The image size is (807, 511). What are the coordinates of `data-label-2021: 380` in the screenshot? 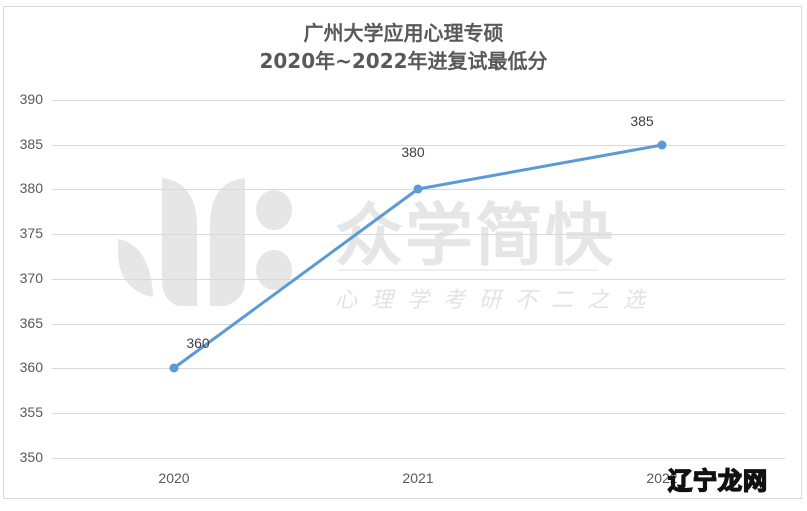 It's located at (413, 152).